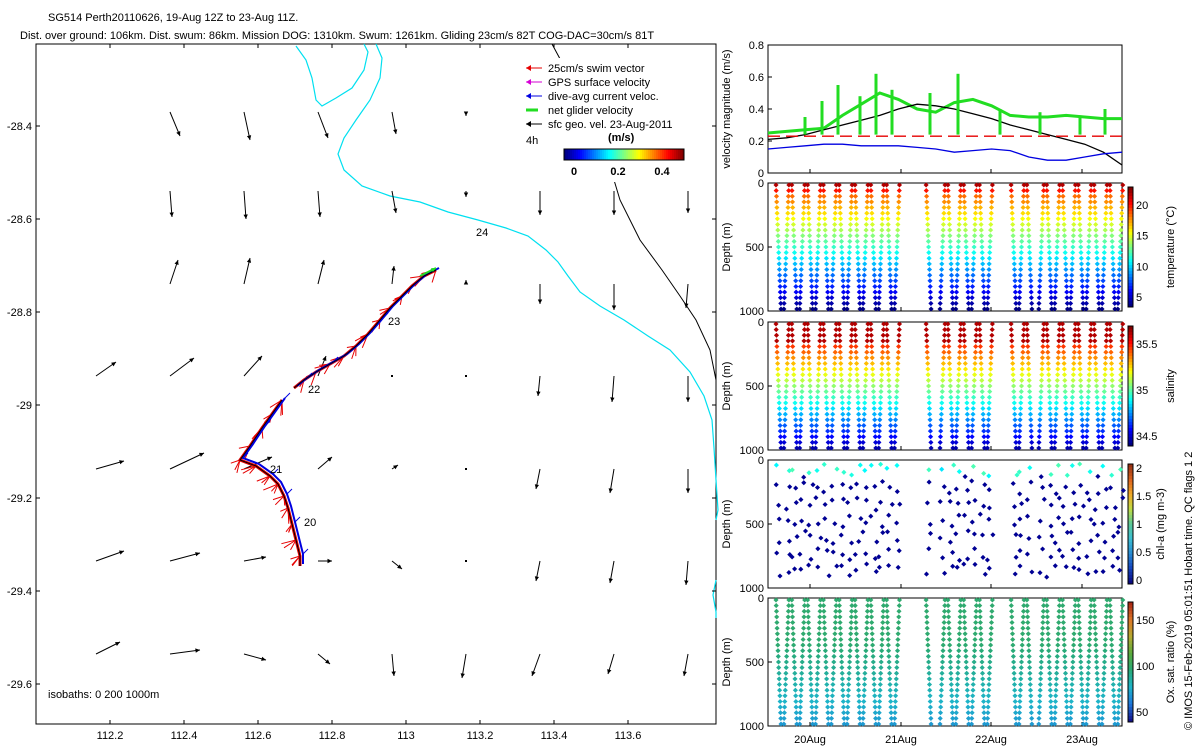  Describe the element at coordinates (19, 127) in the screenshot. I see `lat-tick-label: -28.4` at that location.